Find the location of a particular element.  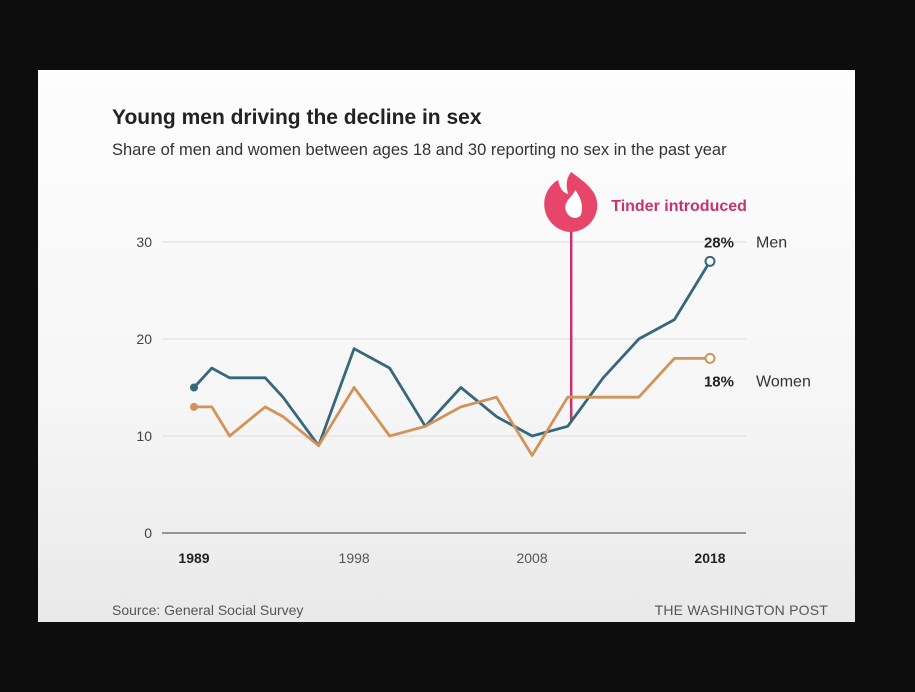

x-tick-label: 2008 is located at coordinates (531, 558).